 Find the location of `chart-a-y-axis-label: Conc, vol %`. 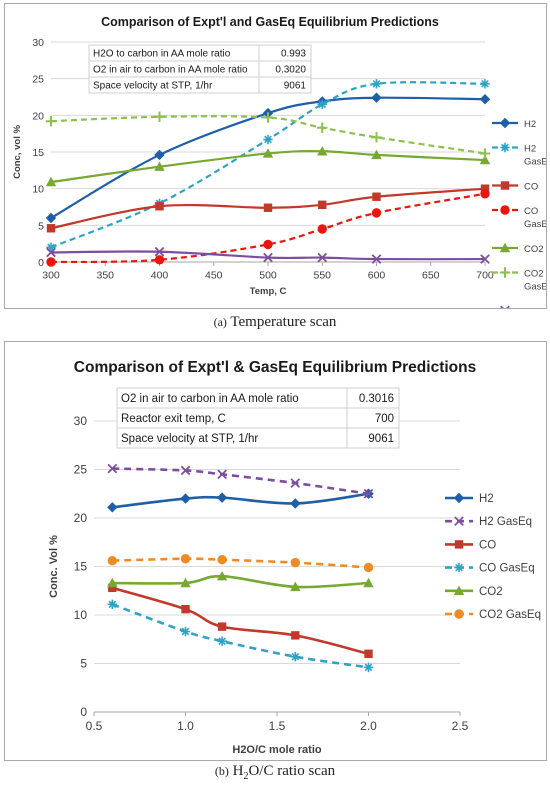

chart-a-y-axis-label: Conc, vol % is located at coordinates (17, 152).